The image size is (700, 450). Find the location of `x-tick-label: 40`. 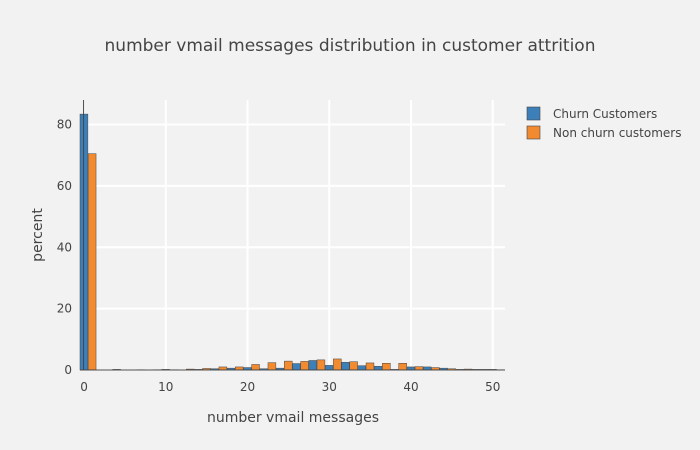

x-tick-label: 40 is located at coordinates (410, 387).